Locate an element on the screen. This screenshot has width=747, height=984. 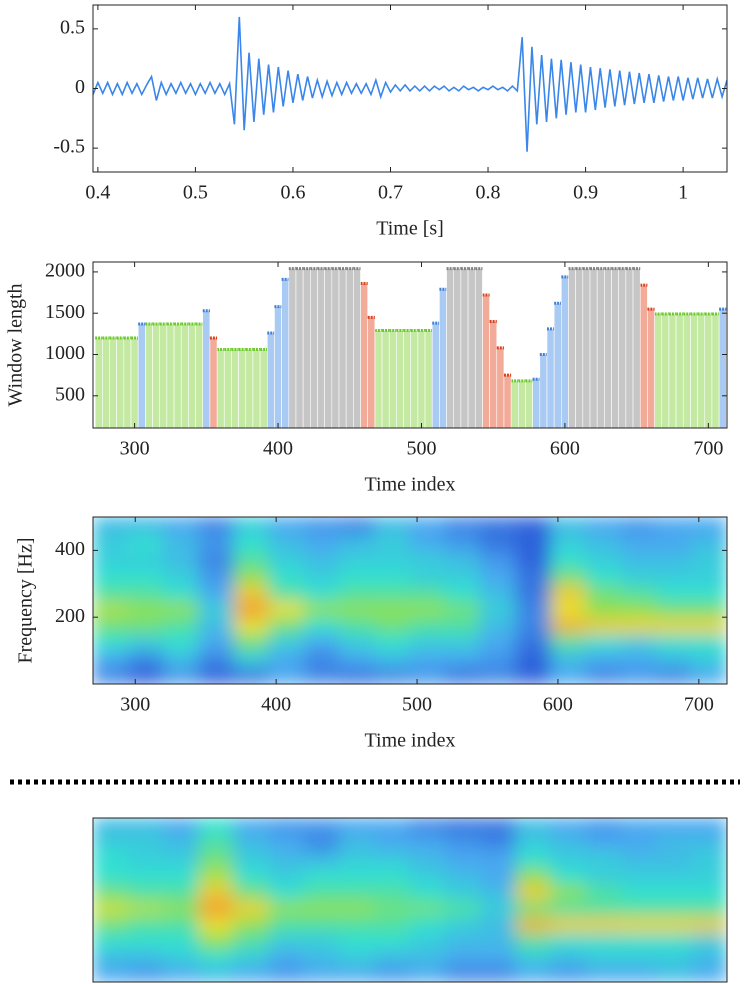
x-tick-label: 0.9 is located at coordinates (585, 193).